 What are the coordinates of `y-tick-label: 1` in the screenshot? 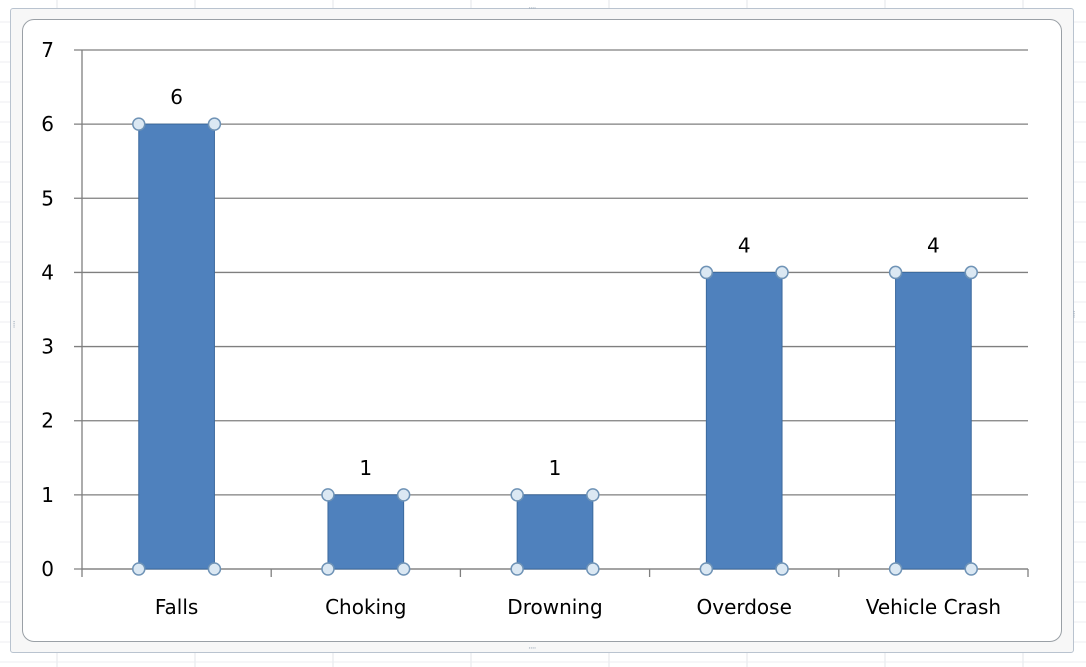 It's located at (47, 495).